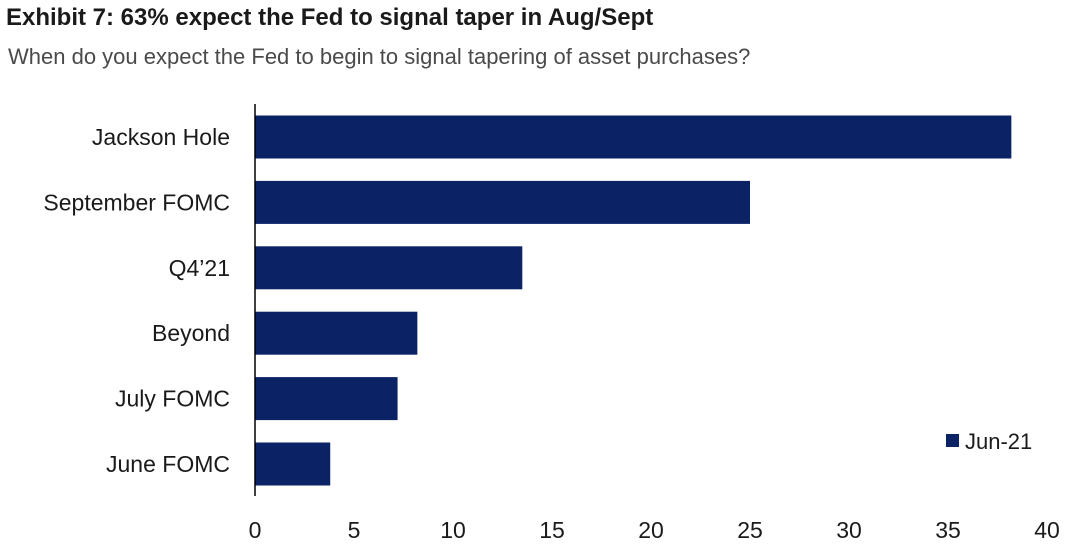 This screenshot has height=547, width=1067. Describe the element at coordinates (750, 530) in the screenshot. I see `x-tick-label: 25` at that location.